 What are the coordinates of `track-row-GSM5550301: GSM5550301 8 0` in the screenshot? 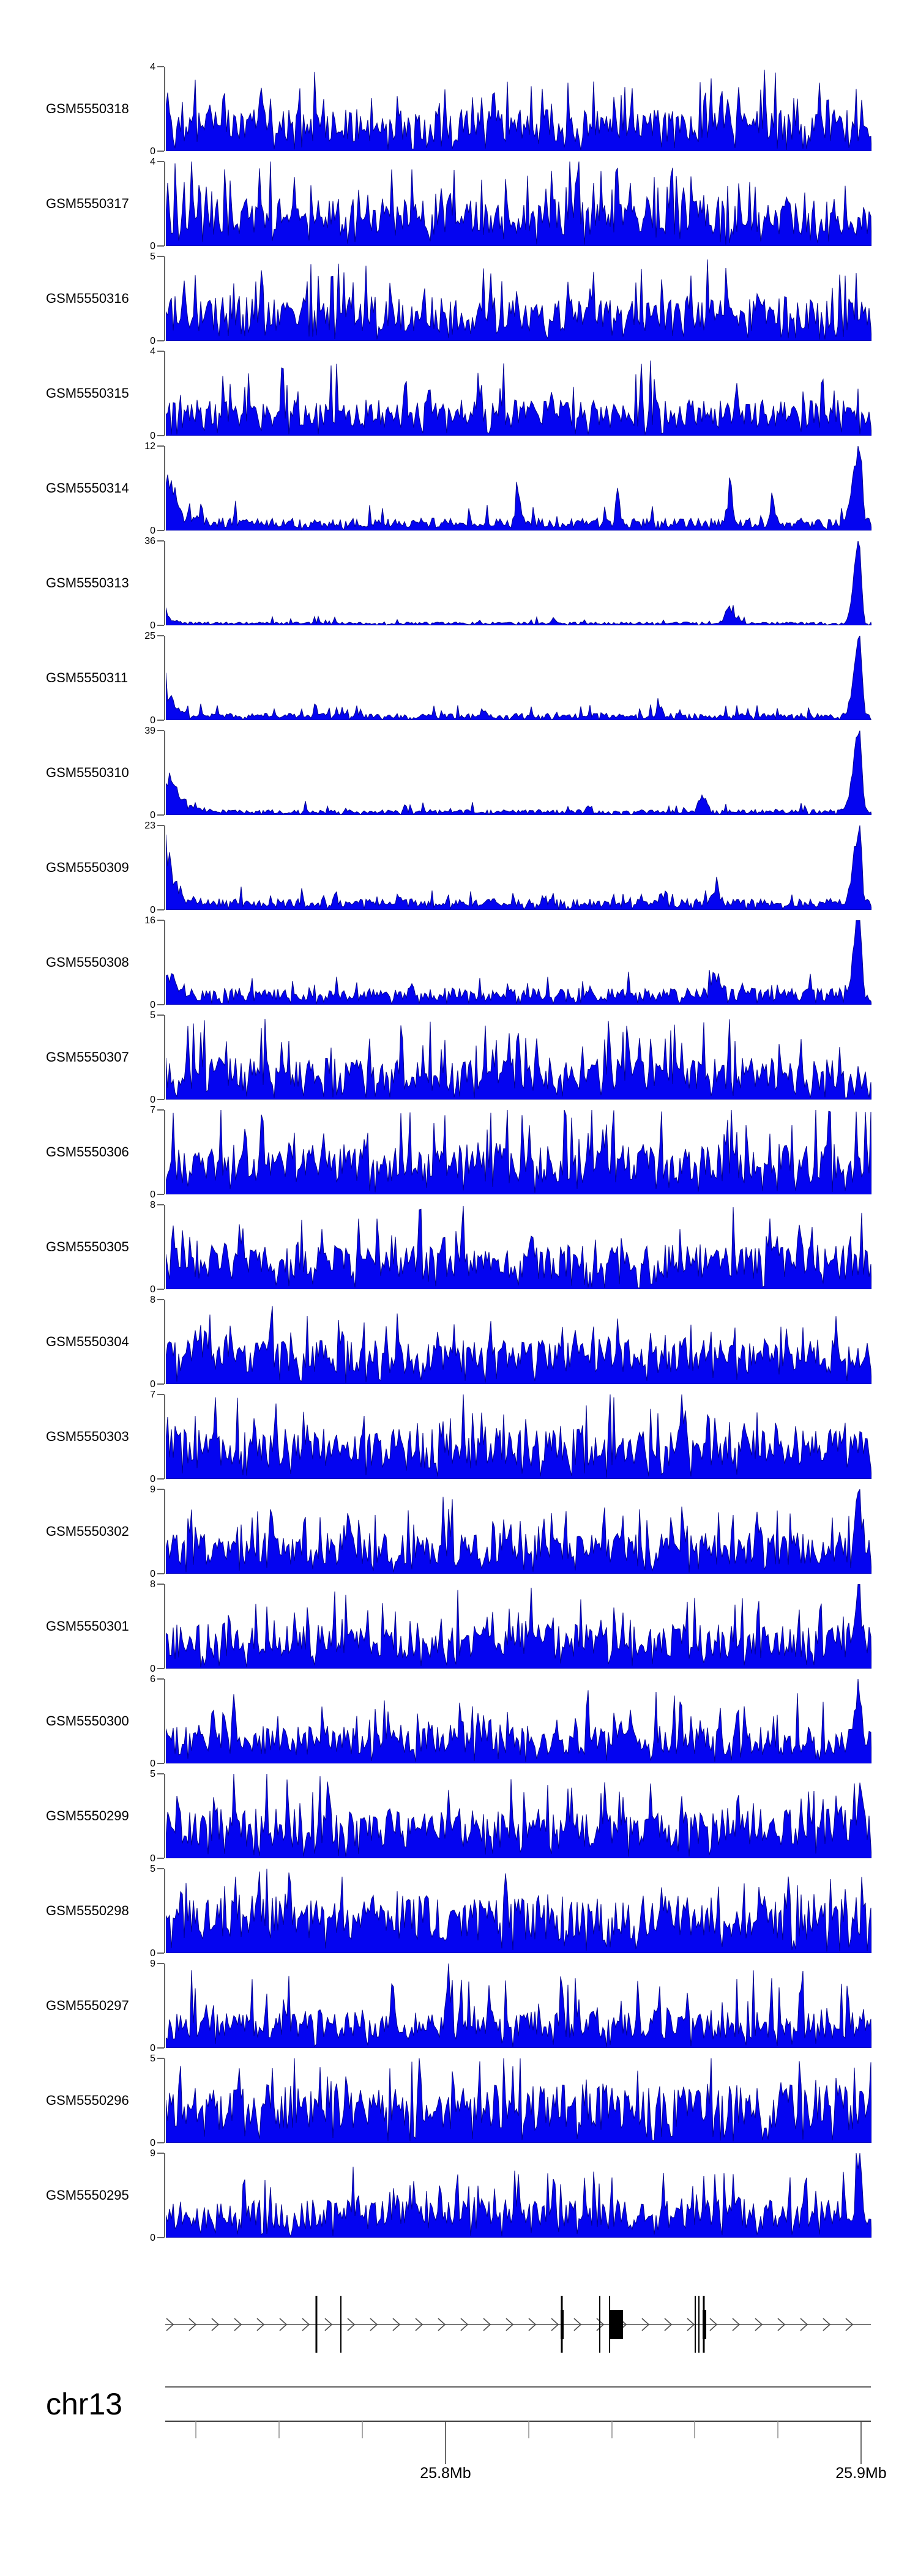 It's located at (459, 1627).